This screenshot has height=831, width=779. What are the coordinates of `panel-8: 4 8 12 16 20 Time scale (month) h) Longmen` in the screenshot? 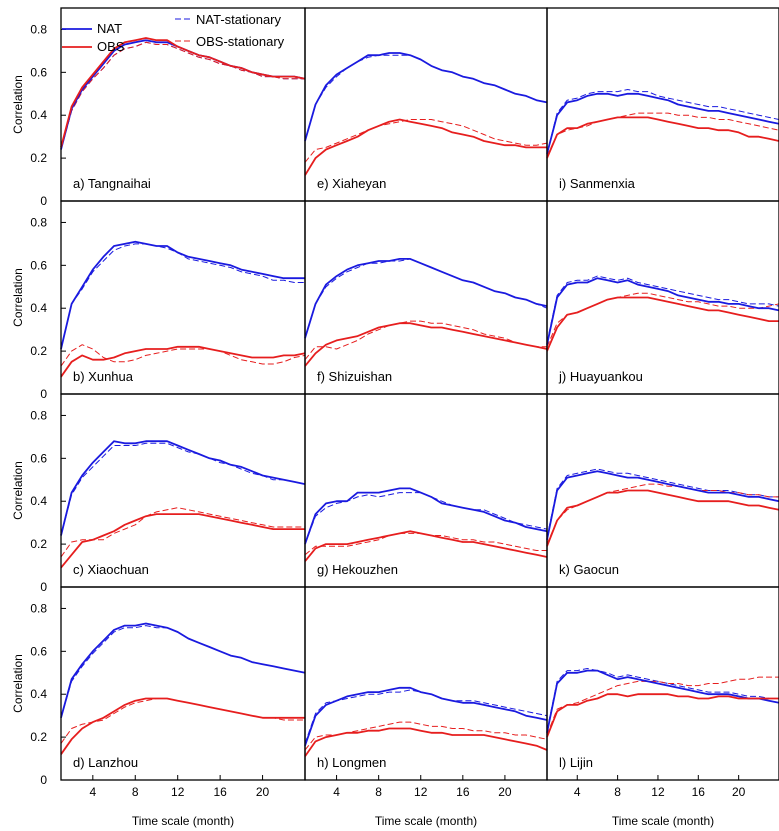 It's located at (426, 707).